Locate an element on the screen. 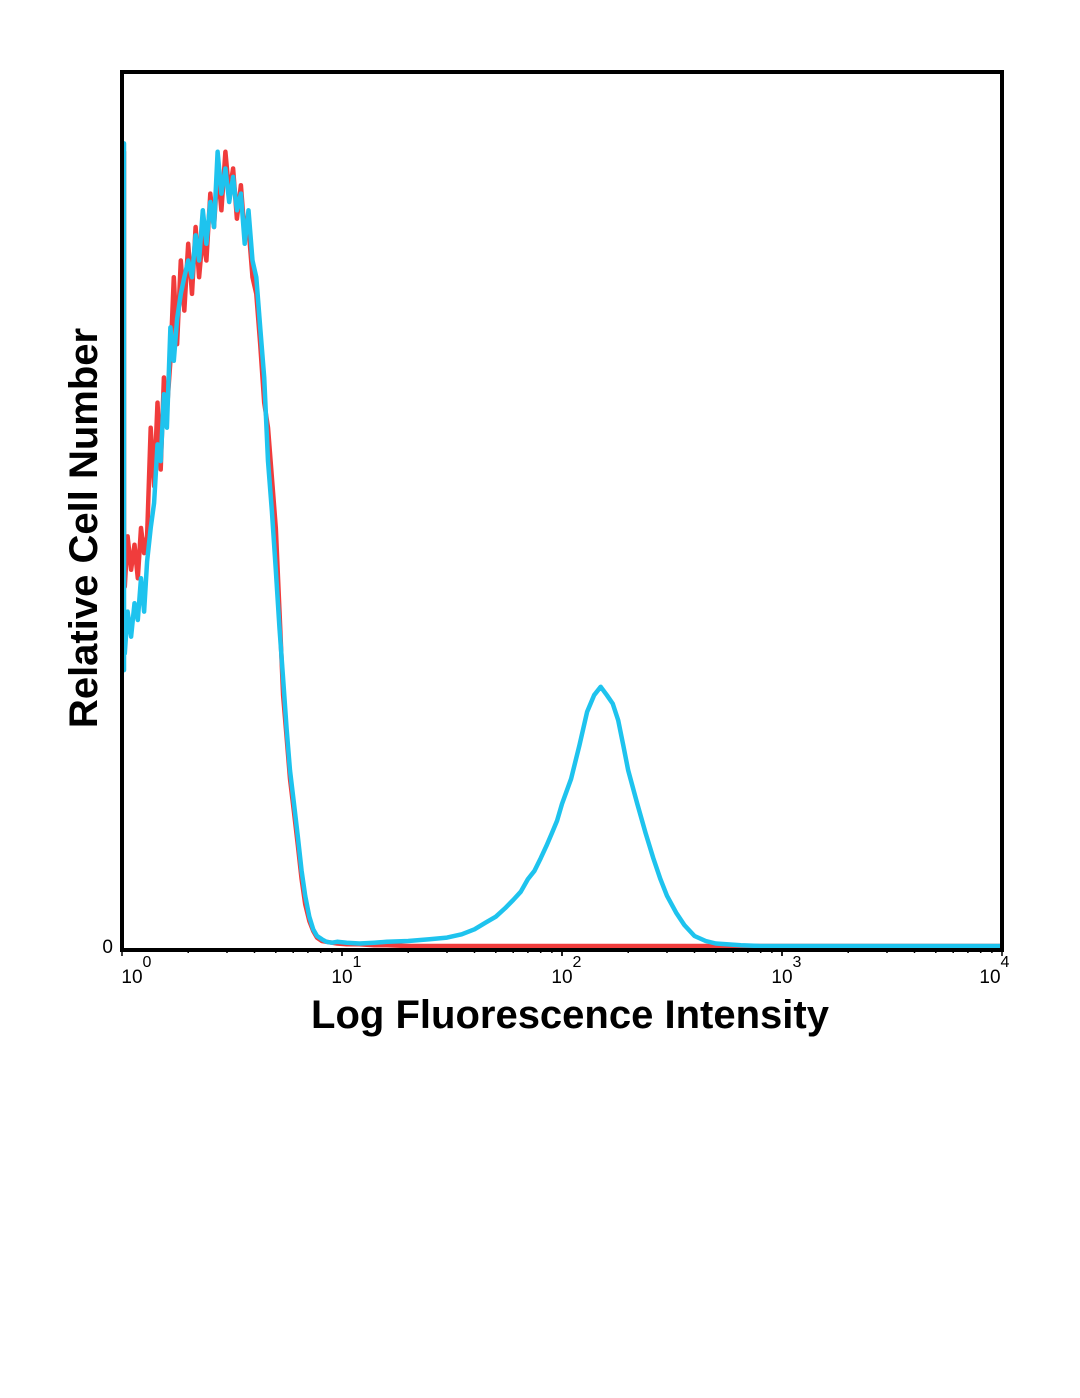 The width and height of the screenshot is (1080, 1398). x-tick-label-1: 10⁰ is located at coordinates (136, 971).